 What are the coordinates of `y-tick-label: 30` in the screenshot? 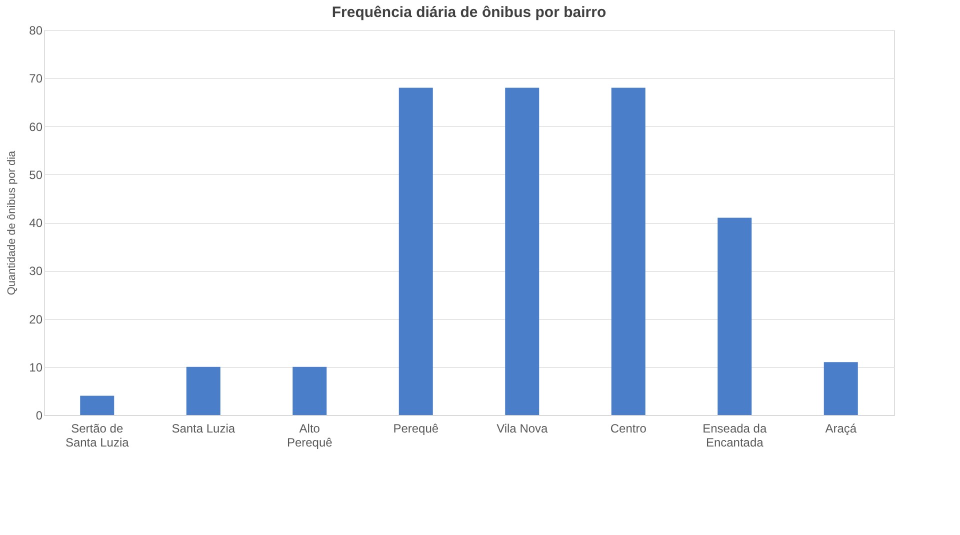 It's located at (36, 271).